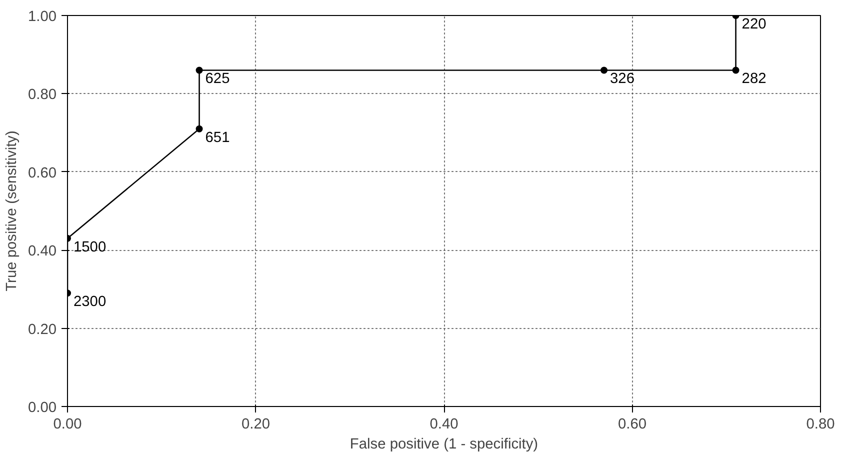 This screenshot has height=462, width=856. I want to click on x-axis-title: False positive (1 - specificity), so click(444, 444).